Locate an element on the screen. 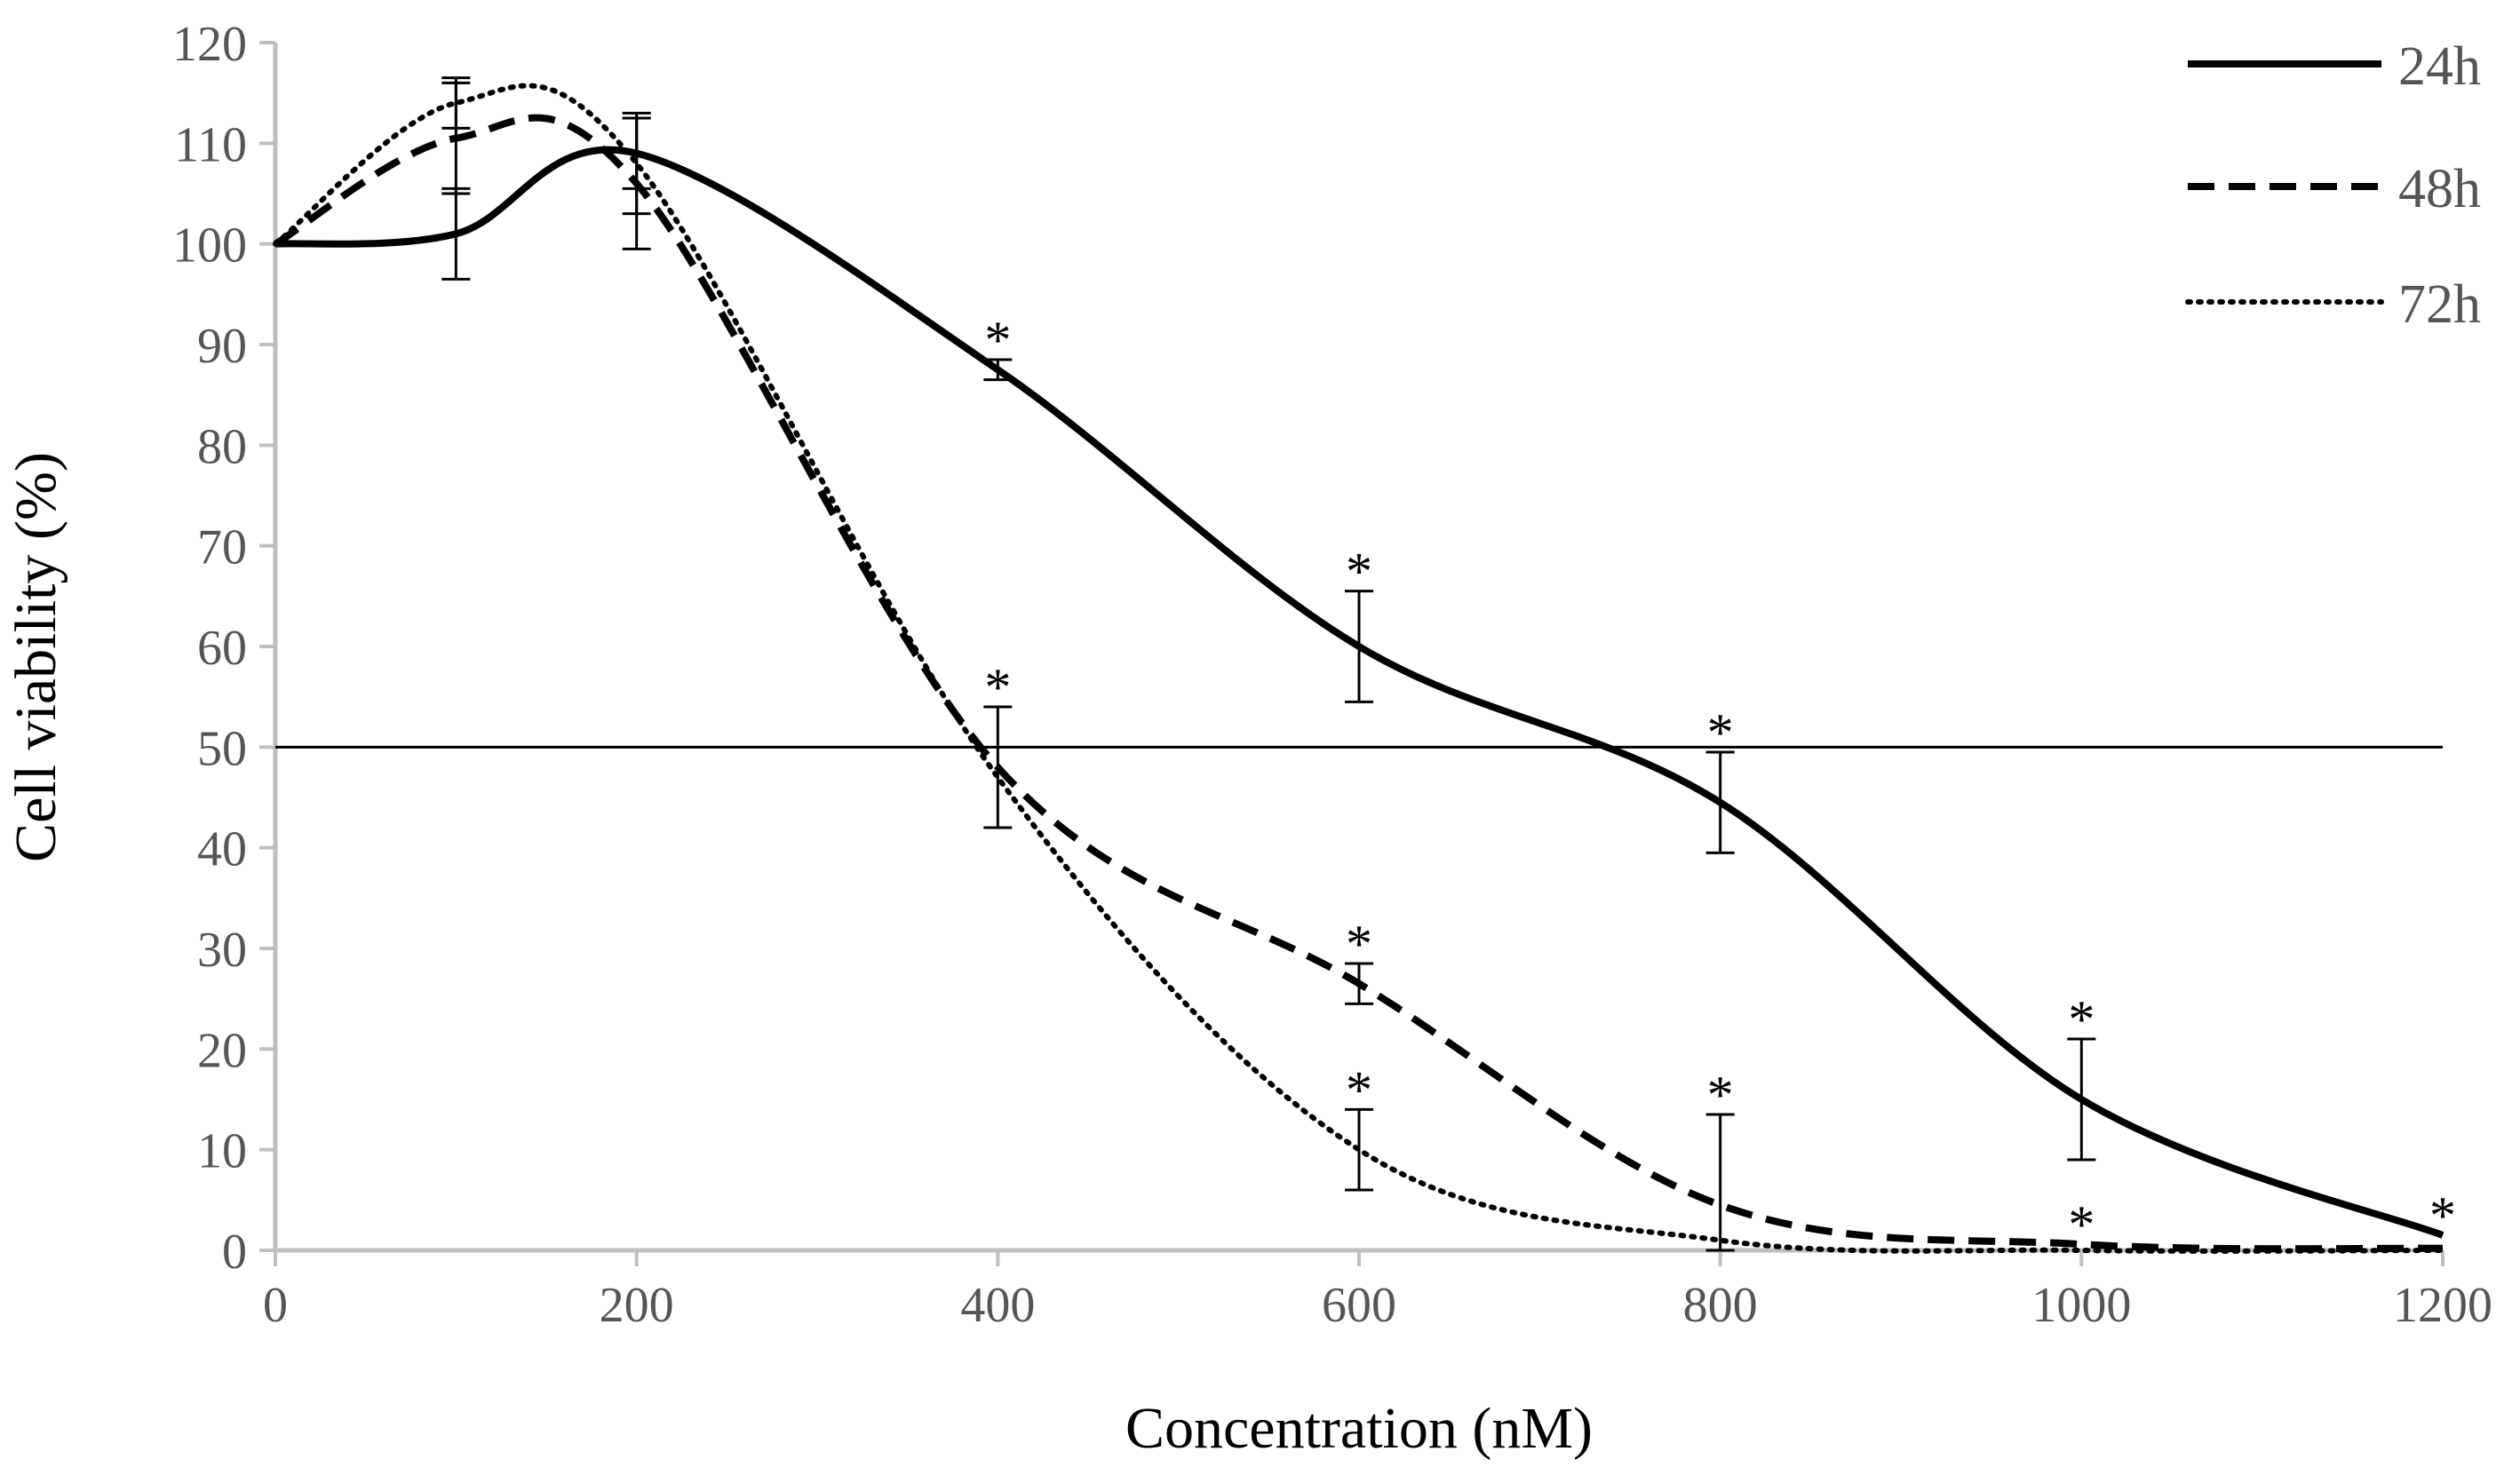 This screenshot has height=1483, width=2520. y-tick-label: 40 is located at coordinates (222, 849).